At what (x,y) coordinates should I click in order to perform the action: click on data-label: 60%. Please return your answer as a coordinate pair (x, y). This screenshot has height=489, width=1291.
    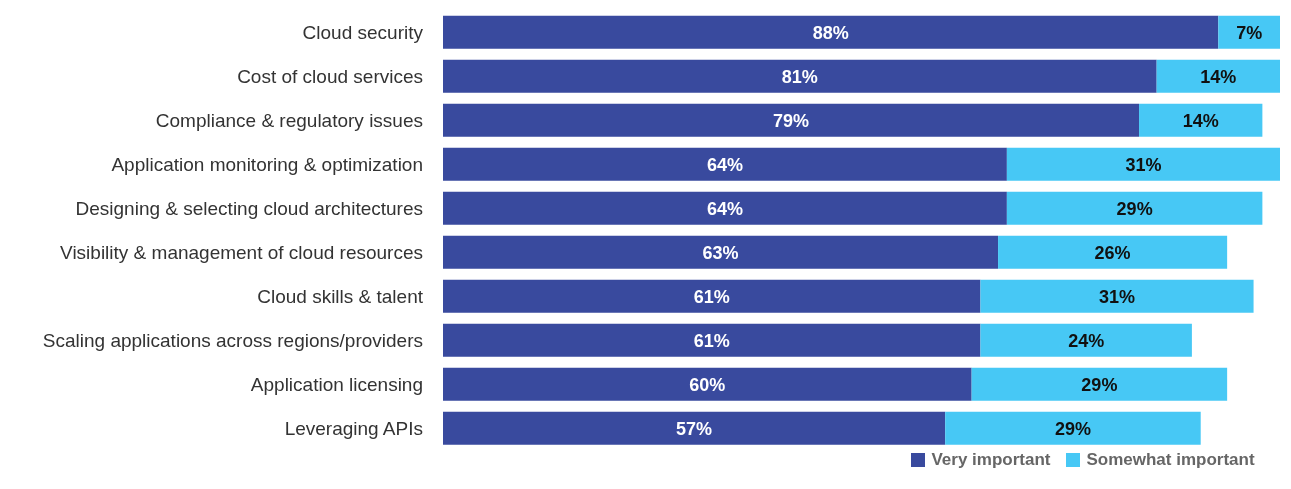
    Looking at the image, I should click on (707, 384).